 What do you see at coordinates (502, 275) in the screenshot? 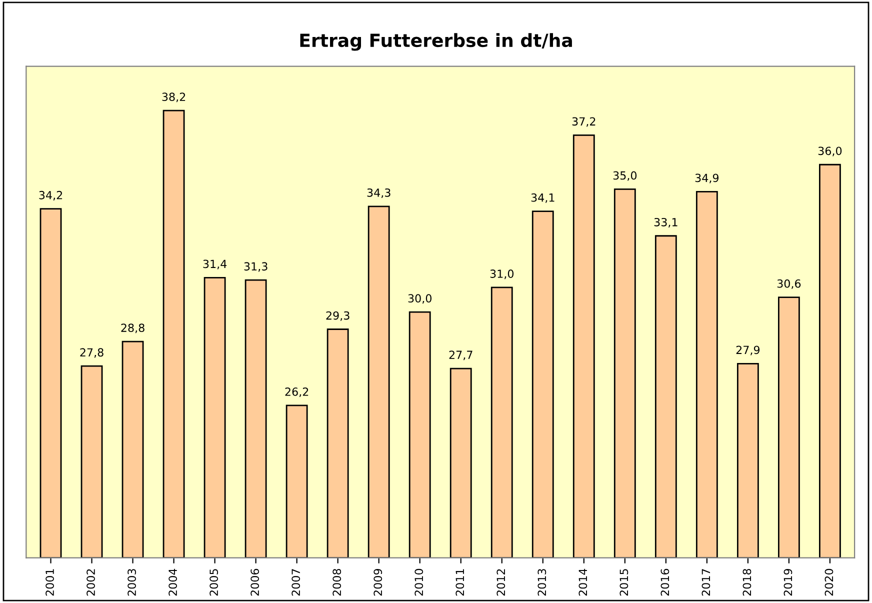
I see `data-label: 31,0` at bounding box center [502, 275].